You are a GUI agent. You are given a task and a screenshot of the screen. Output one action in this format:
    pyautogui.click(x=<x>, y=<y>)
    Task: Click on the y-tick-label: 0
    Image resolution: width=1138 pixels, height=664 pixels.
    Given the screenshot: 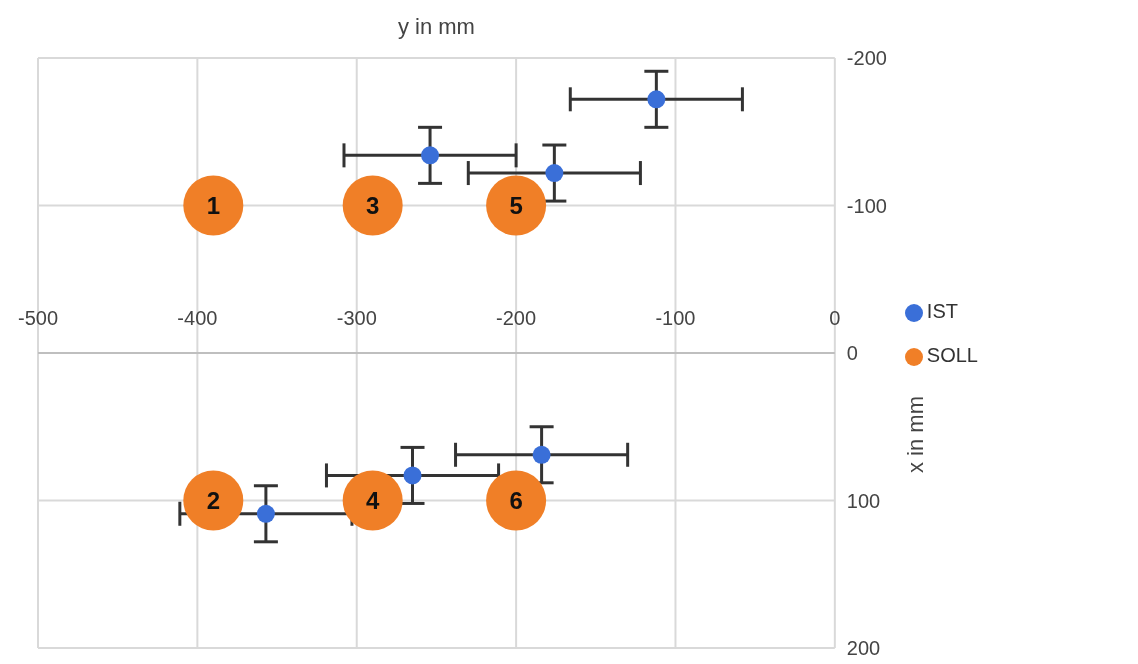 What is the action you would take?
    pyautogui.click(x=852, y=353)
    